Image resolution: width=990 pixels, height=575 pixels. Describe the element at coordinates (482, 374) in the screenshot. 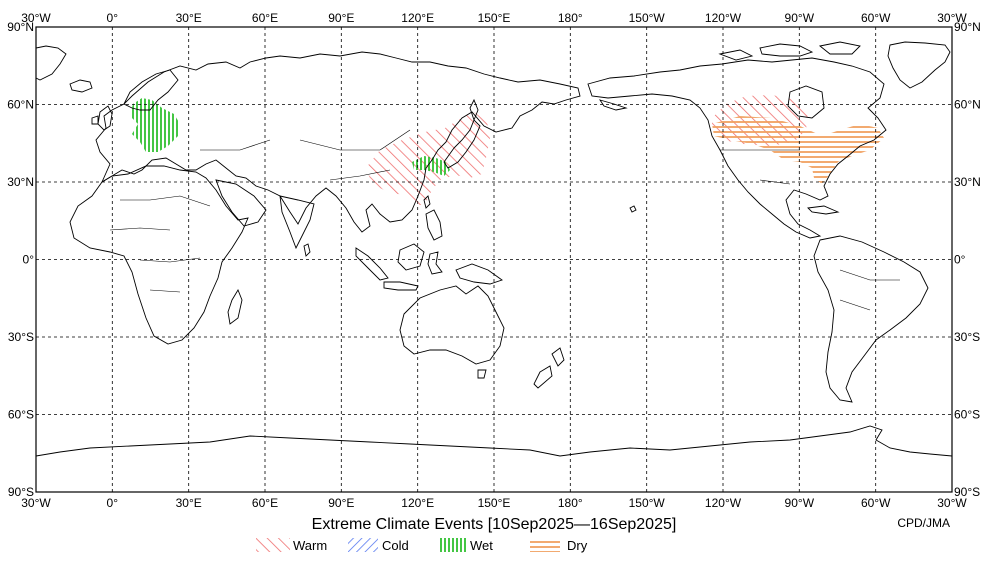

I see `tasmania-coast` at that location.